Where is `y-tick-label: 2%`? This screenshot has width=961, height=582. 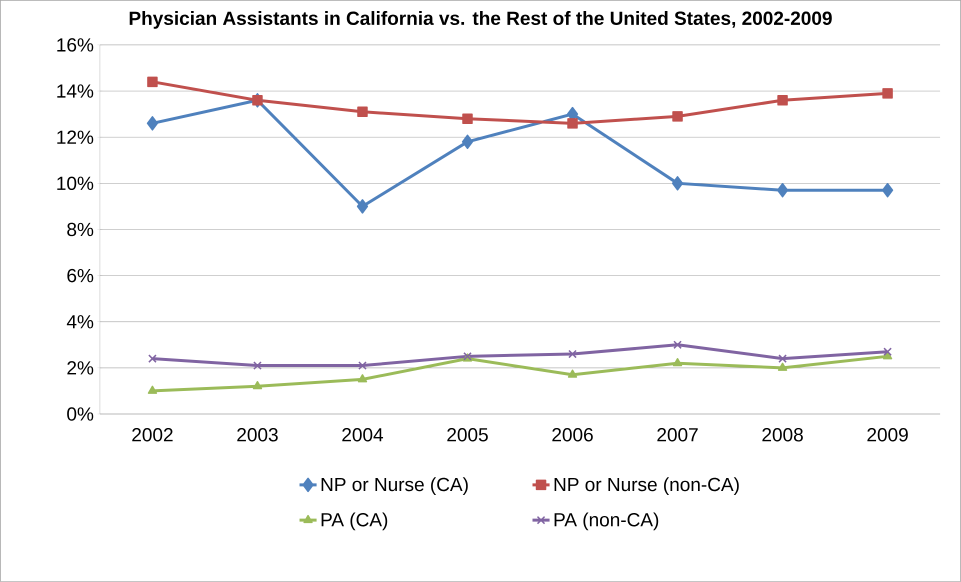 y-tick-label: 2% is located at coordinates (80, 368).